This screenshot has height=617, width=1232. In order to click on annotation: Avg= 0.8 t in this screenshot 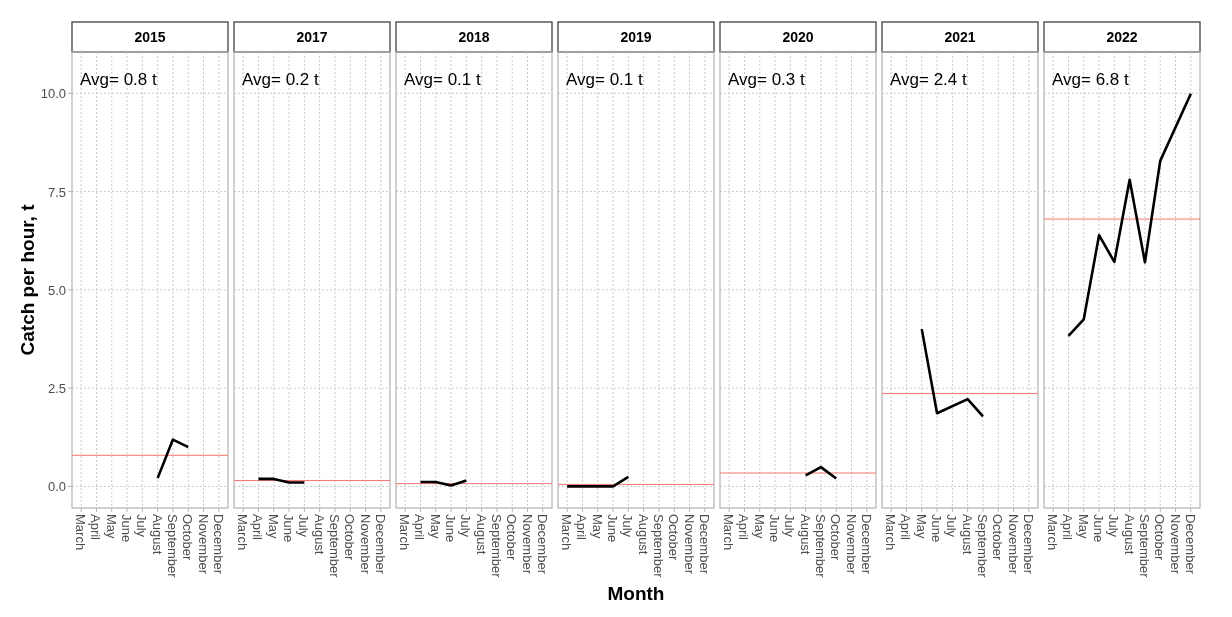, I will do `click(118, 79)`.